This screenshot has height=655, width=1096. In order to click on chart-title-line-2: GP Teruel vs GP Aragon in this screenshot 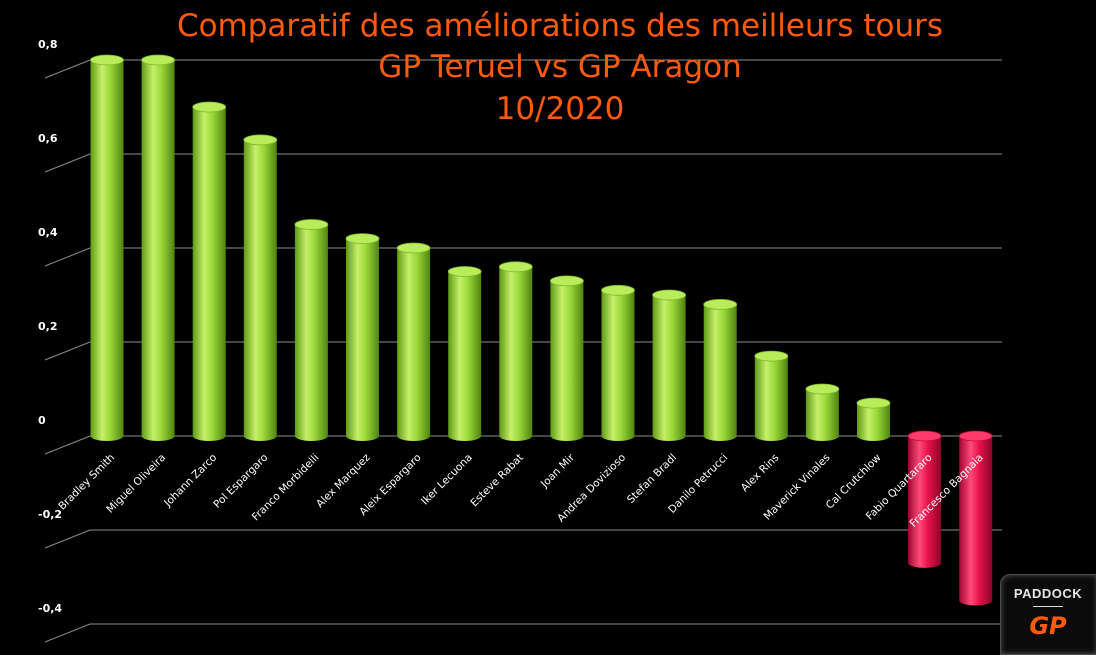, I will do `click(560, 67)`.